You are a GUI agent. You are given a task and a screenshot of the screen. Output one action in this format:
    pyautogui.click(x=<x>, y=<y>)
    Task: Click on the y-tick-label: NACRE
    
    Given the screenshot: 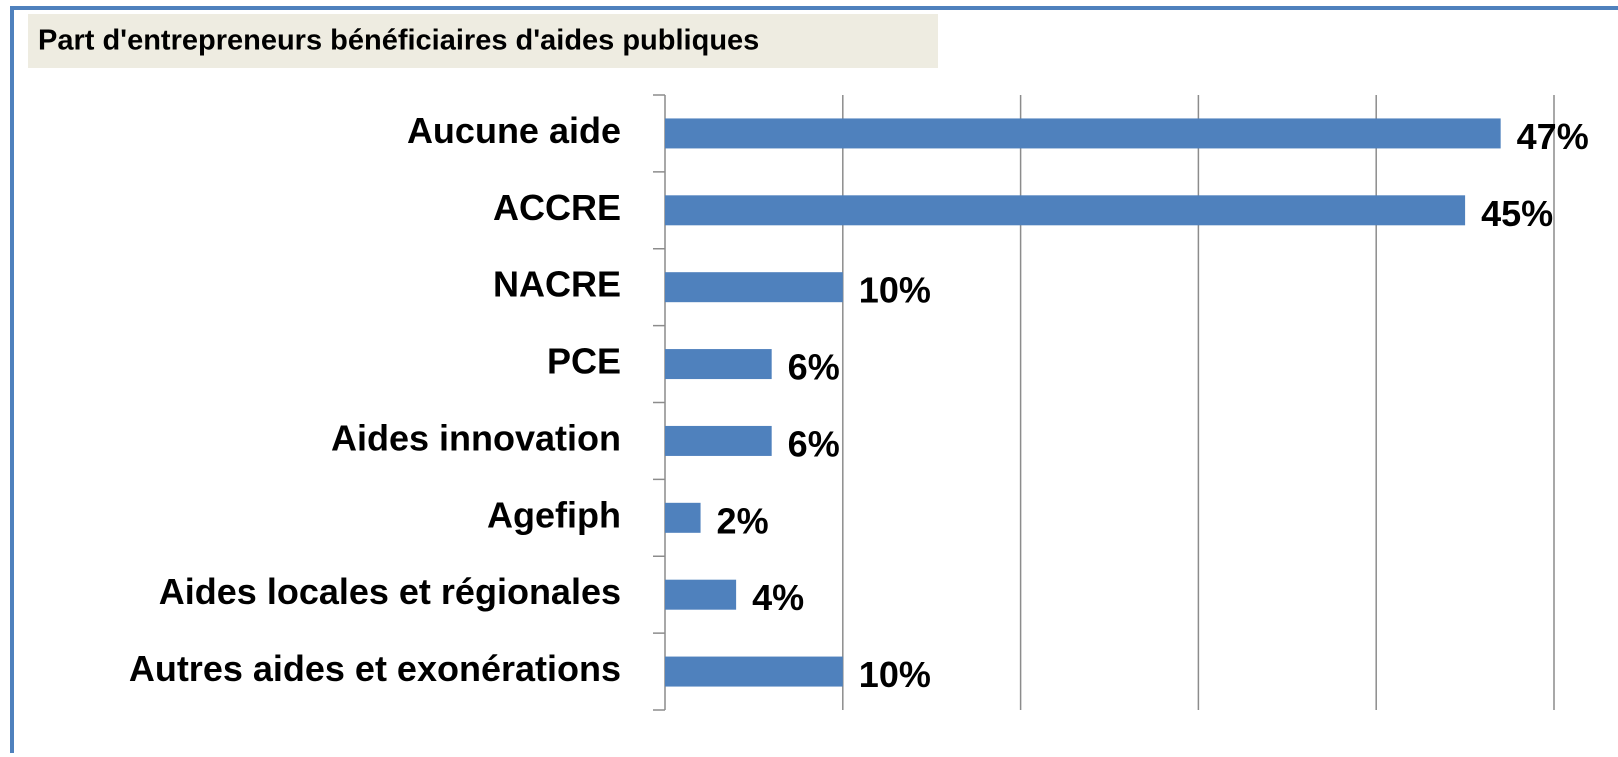 What is the action you would take?
    pyautogui.click(x=557, y=284)
    